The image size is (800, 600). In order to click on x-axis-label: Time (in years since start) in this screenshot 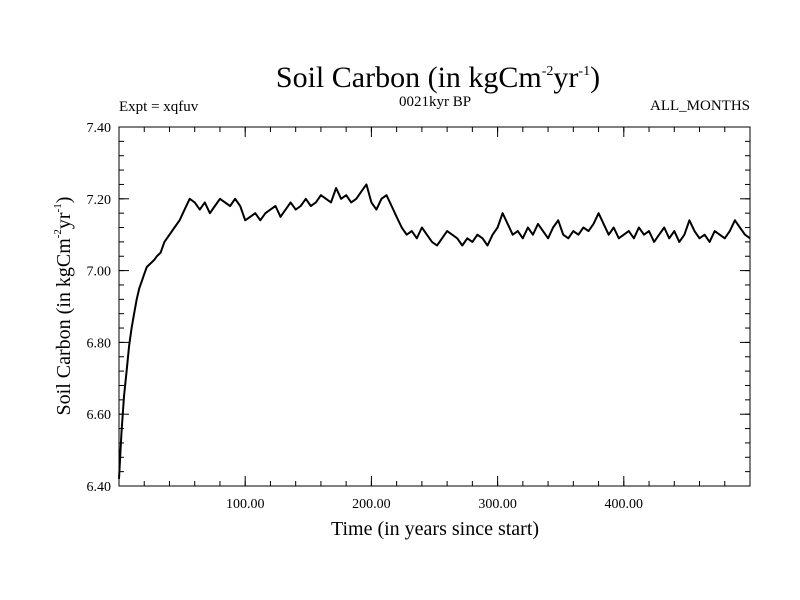, I will do `click(435, 529)`.